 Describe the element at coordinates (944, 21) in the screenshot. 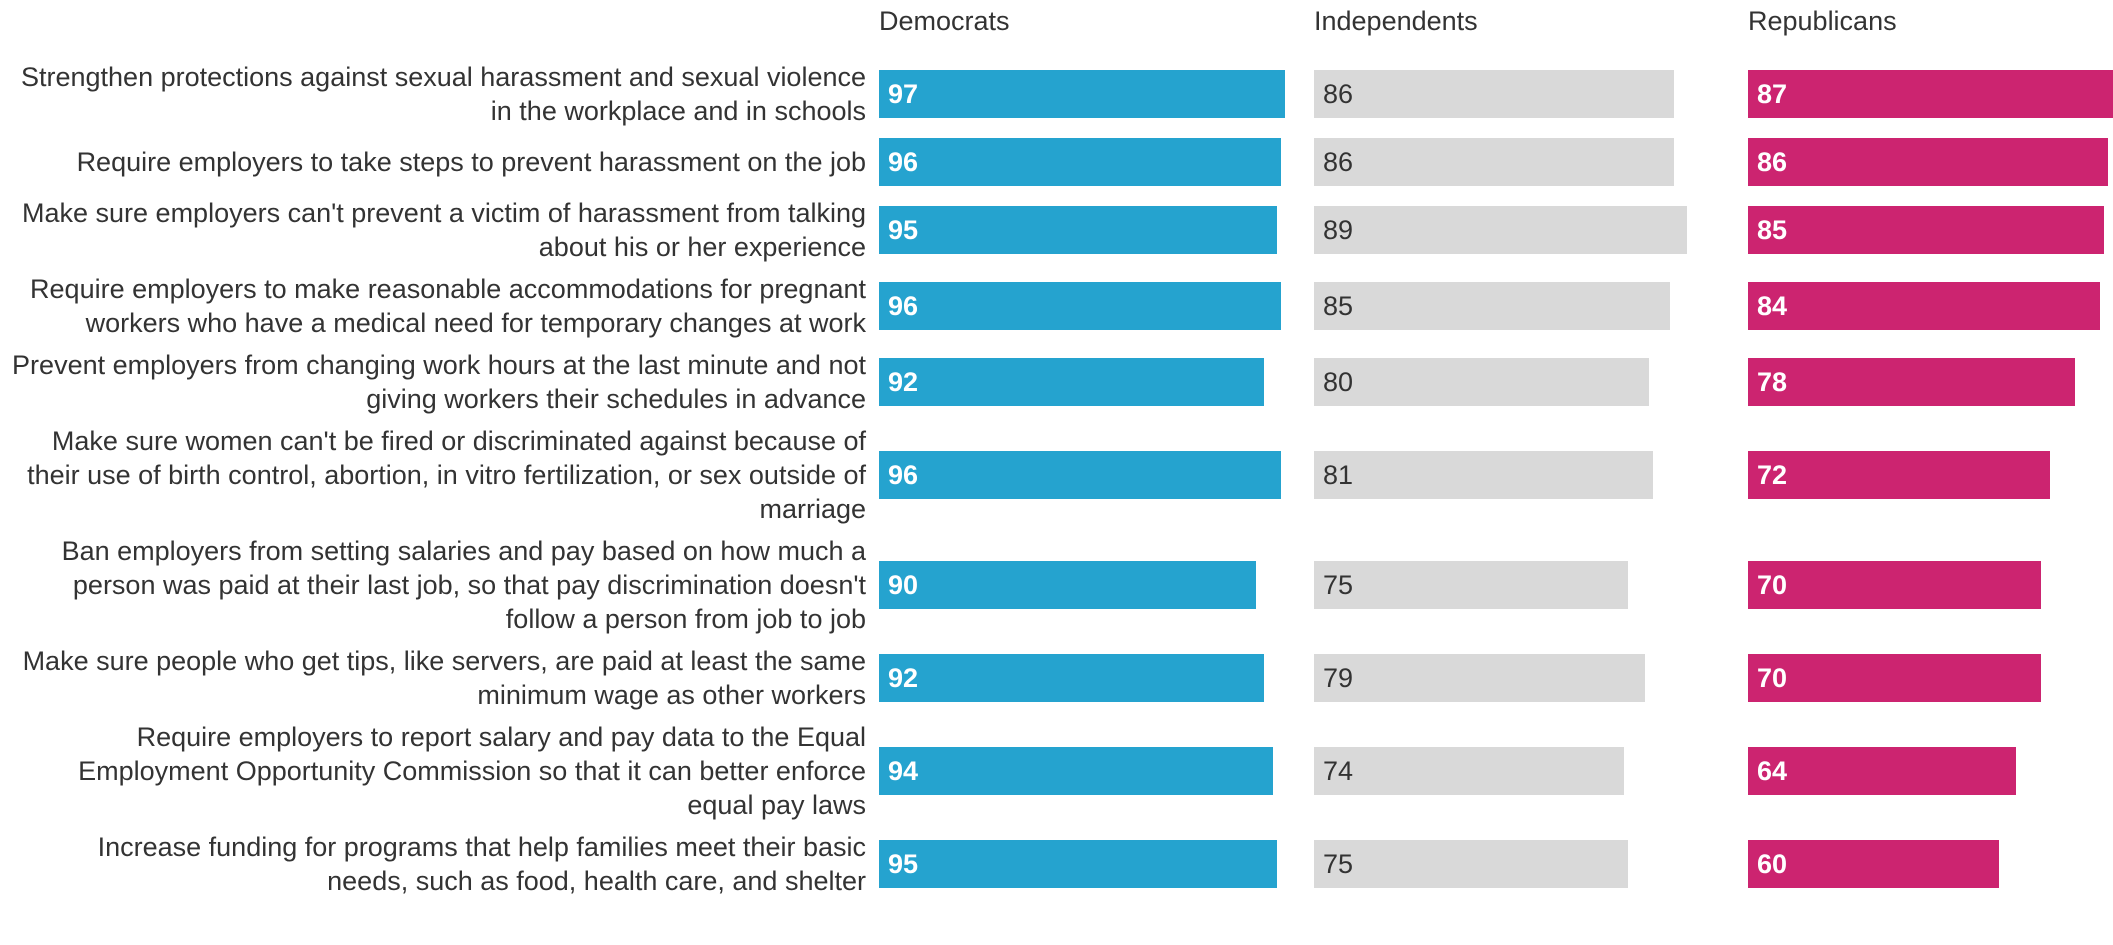

I see `panel-header: Democrats` at that location.